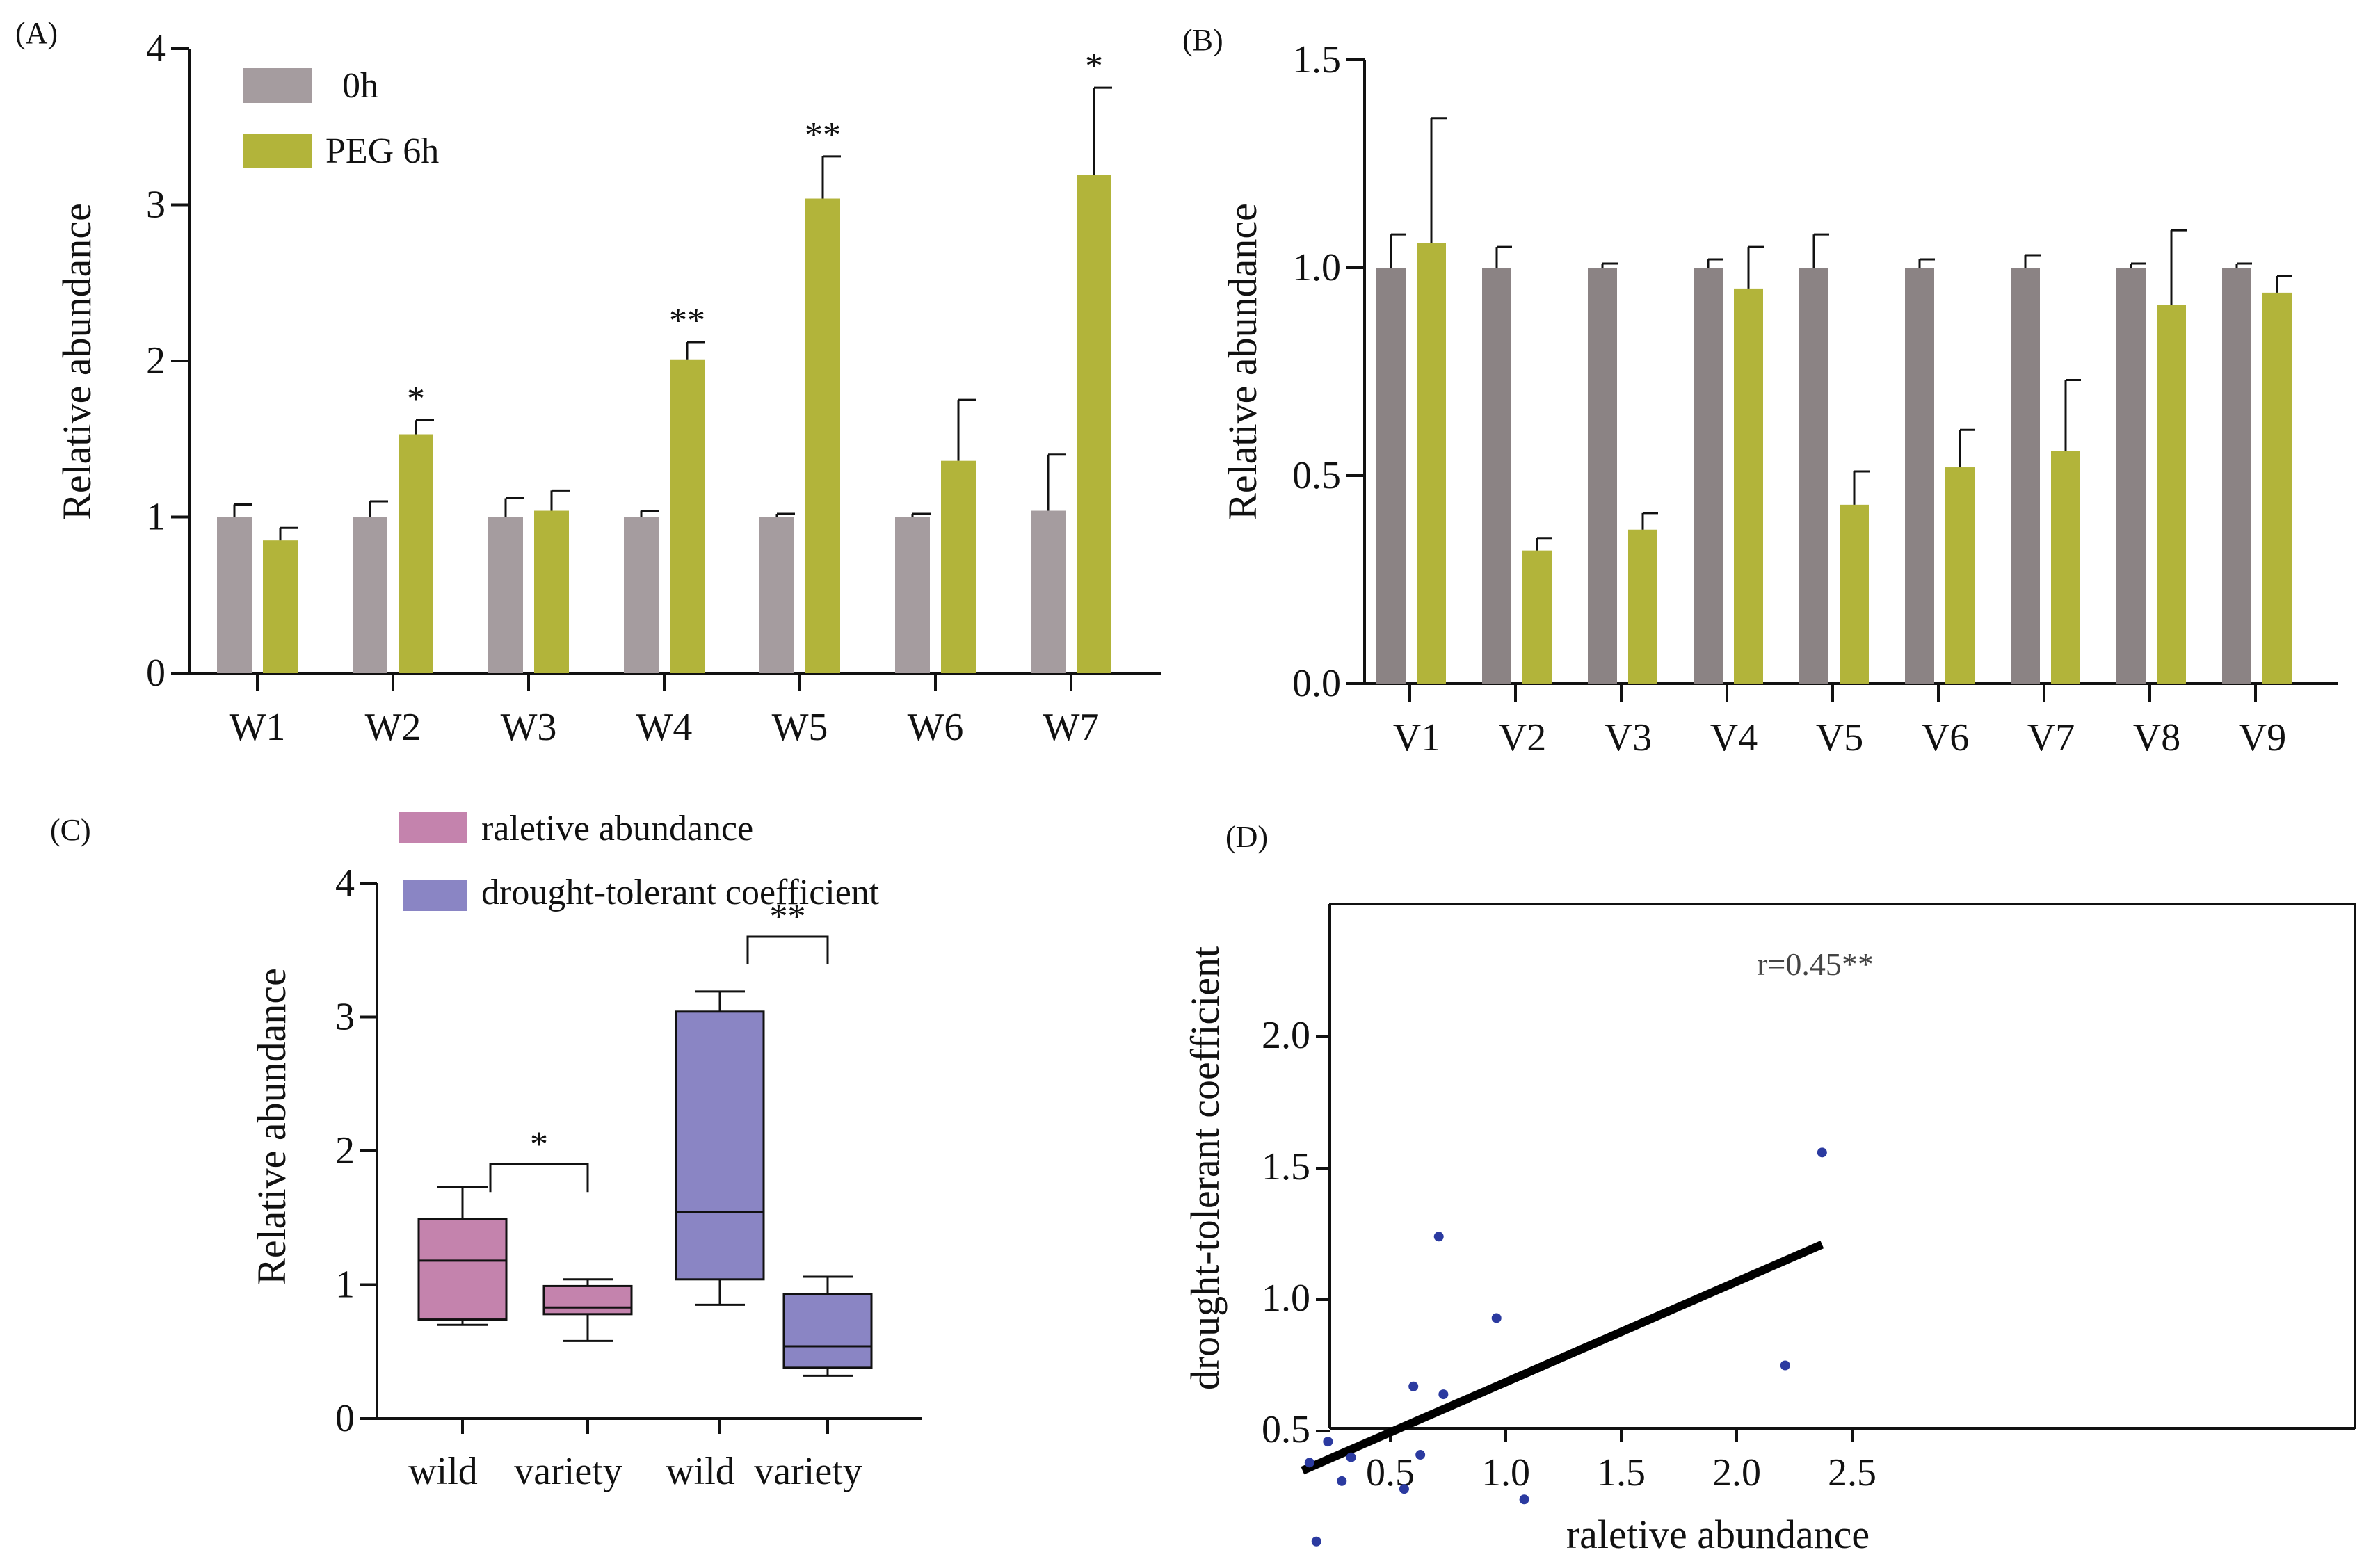 The image size is (2380, 1566). What do you see at coordinates (1316, 267) in the screenshot?
I see `panel-b-y-tick-label: 1.0` at bounding box center [1316, 267].